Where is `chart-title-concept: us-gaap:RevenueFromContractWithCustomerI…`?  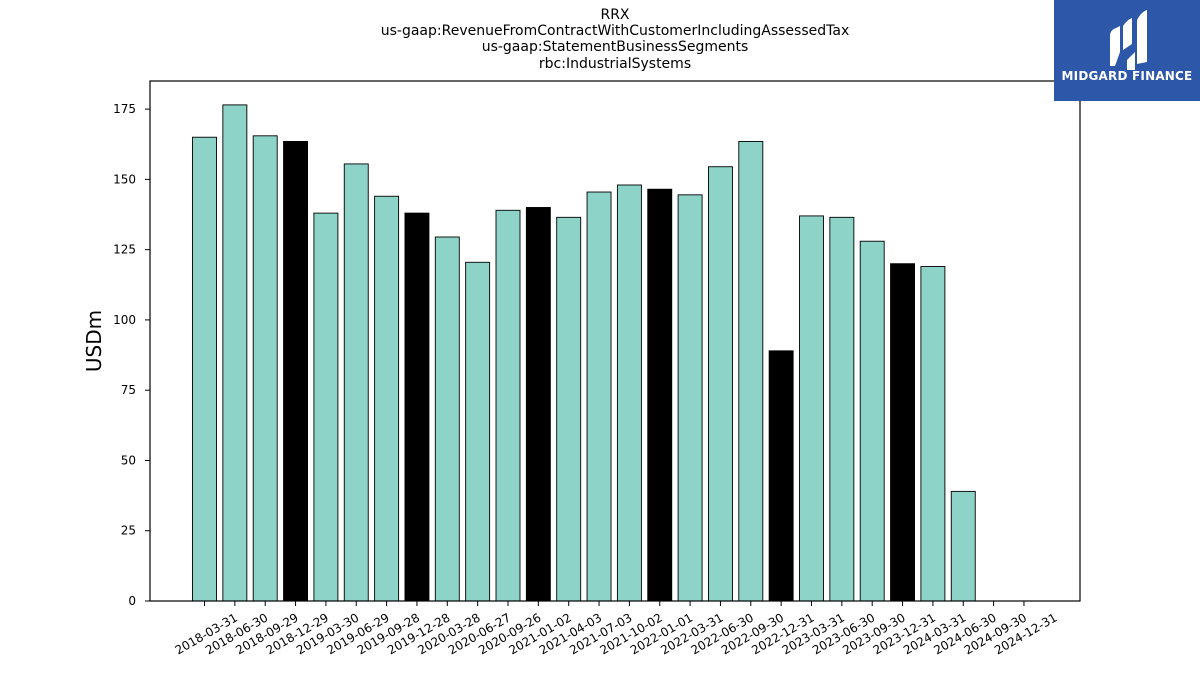
chart-title-concept: us-gaap:RevenueFromContractWithCustomerI… is located at coordinates (615, 31).